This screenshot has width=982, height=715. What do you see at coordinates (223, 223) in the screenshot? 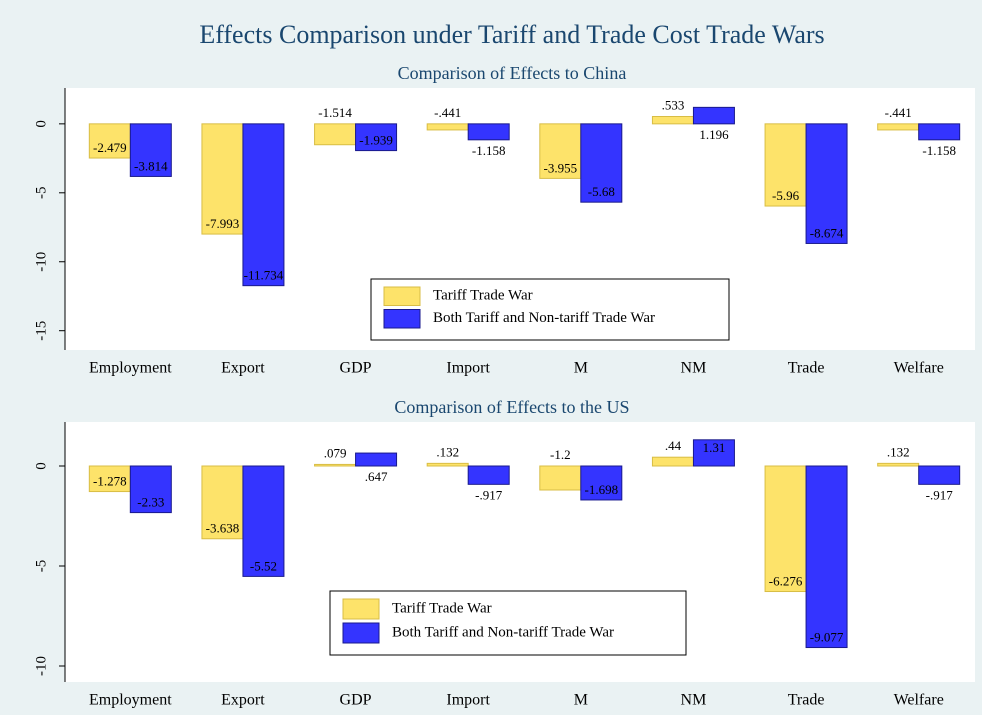
I see `value-label: -7.993` at bounding box center [223, 223].